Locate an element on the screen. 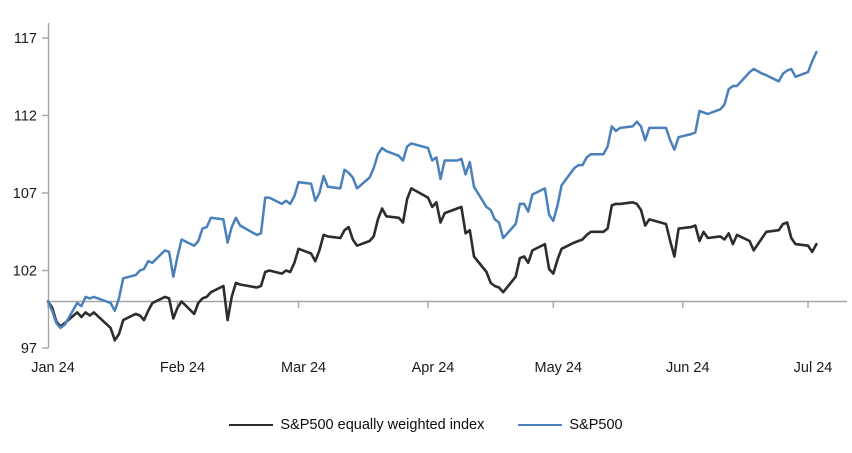 Image resolution: width=852 pixels, height=453 pixels. x-ticks is located at coordinates (428, 304).